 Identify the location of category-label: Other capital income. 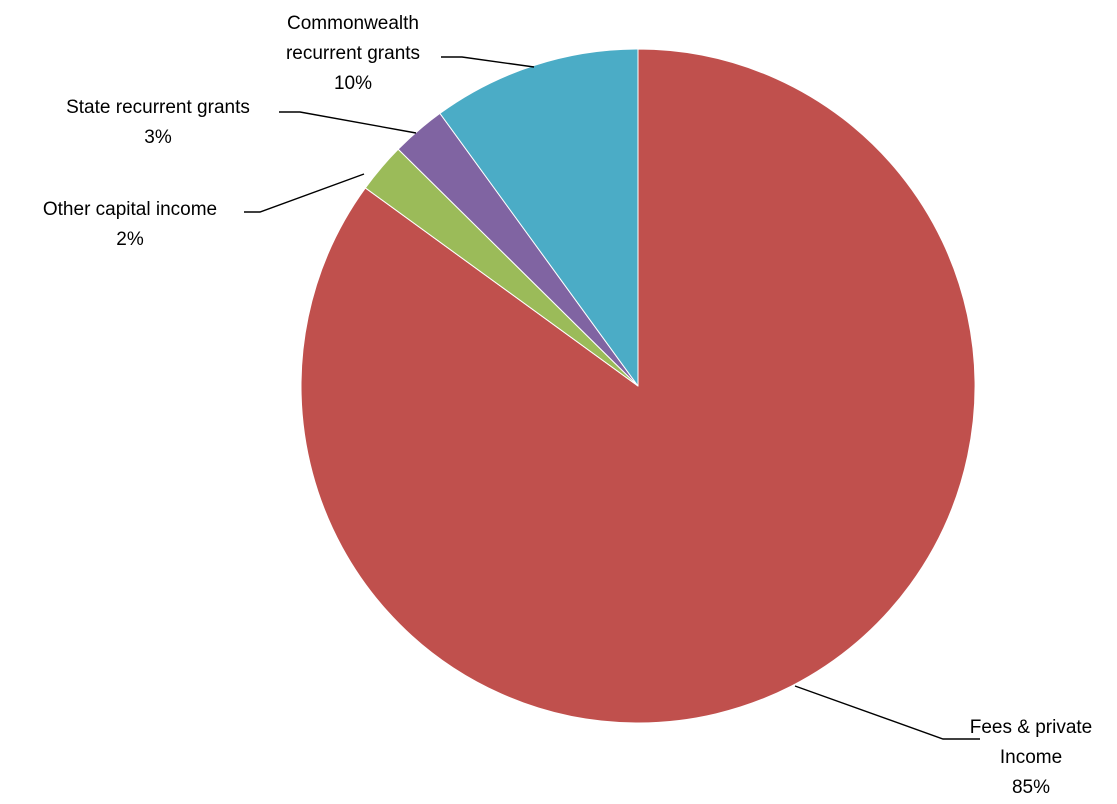
(130, 209).